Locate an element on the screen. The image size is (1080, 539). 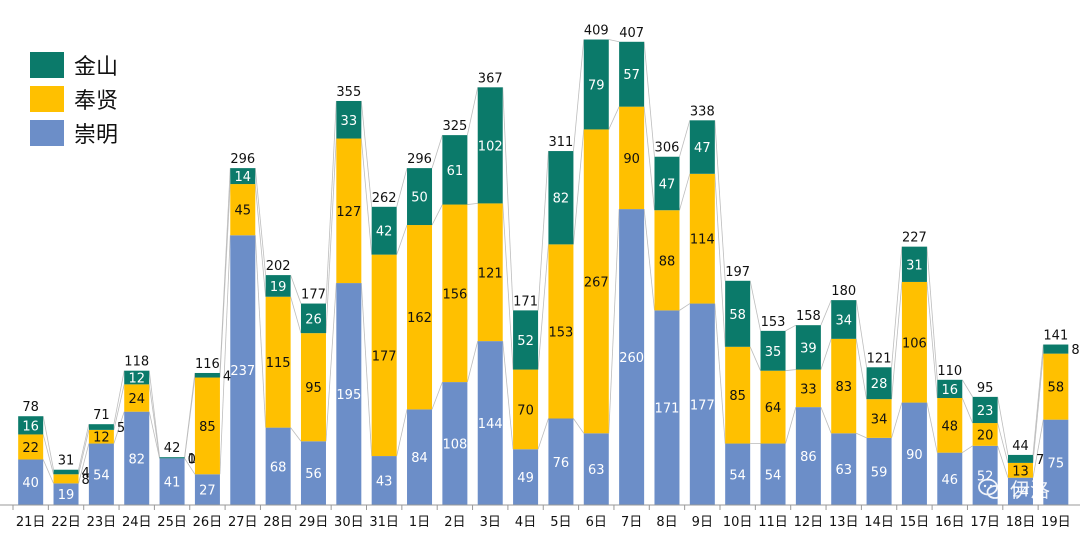
data-label: 127 is located at coordinates (348, 212).